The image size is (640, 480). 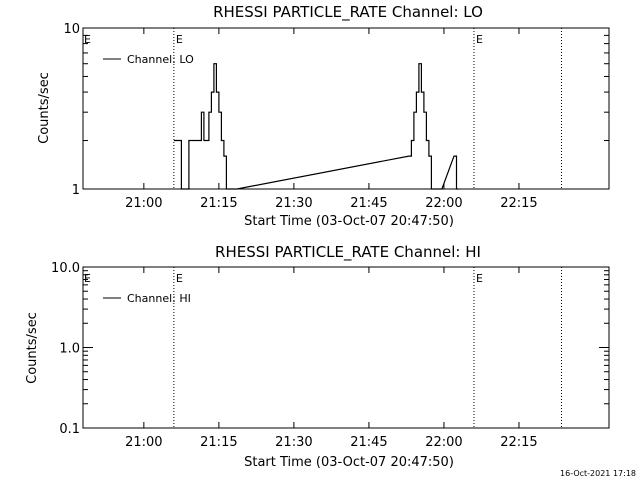 I want to click on lo-y-tick-label: 10, so click(x=71, y=29).